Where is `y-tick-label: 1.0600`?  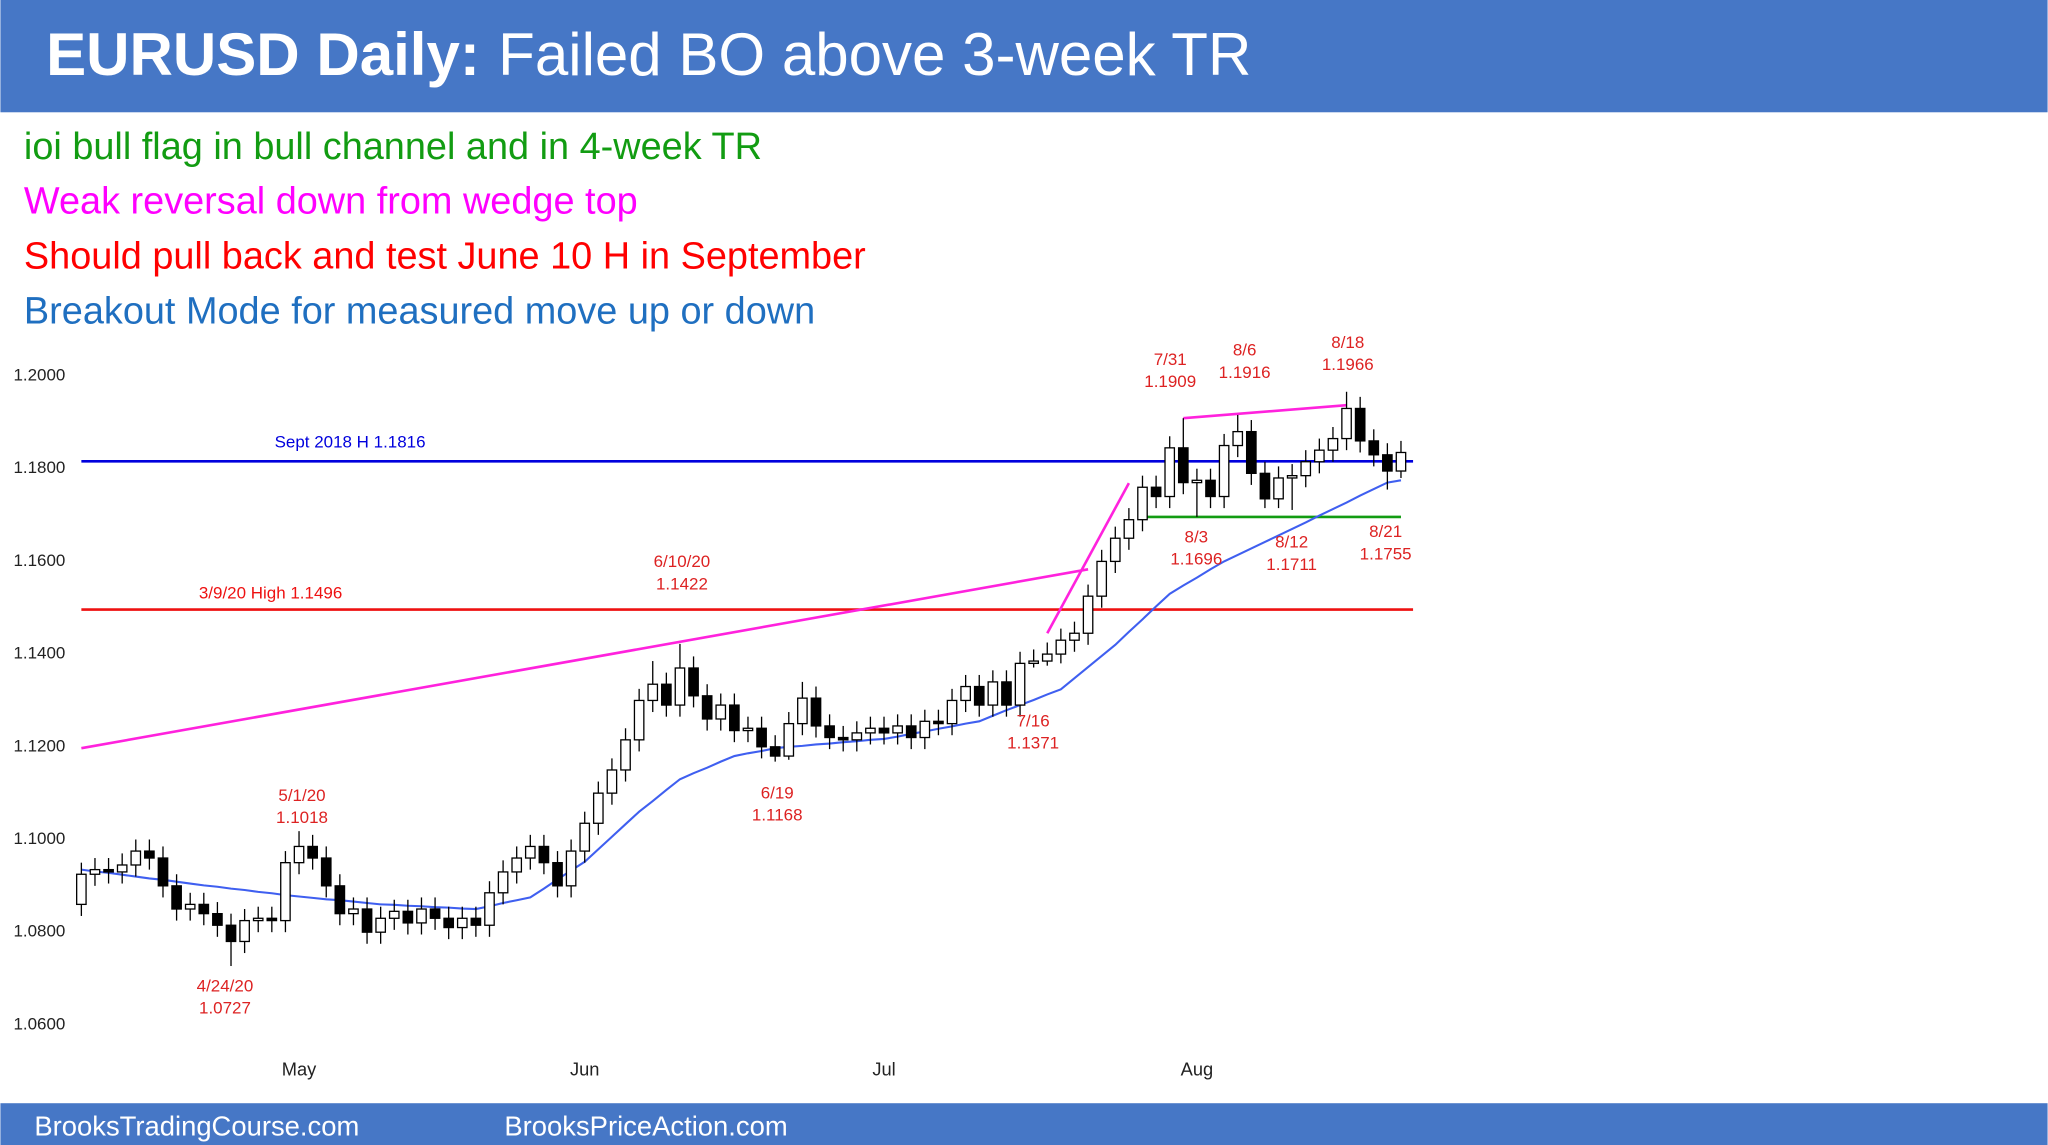
y-tick-label: 1.0600 is located at coordinates (39, 1023).